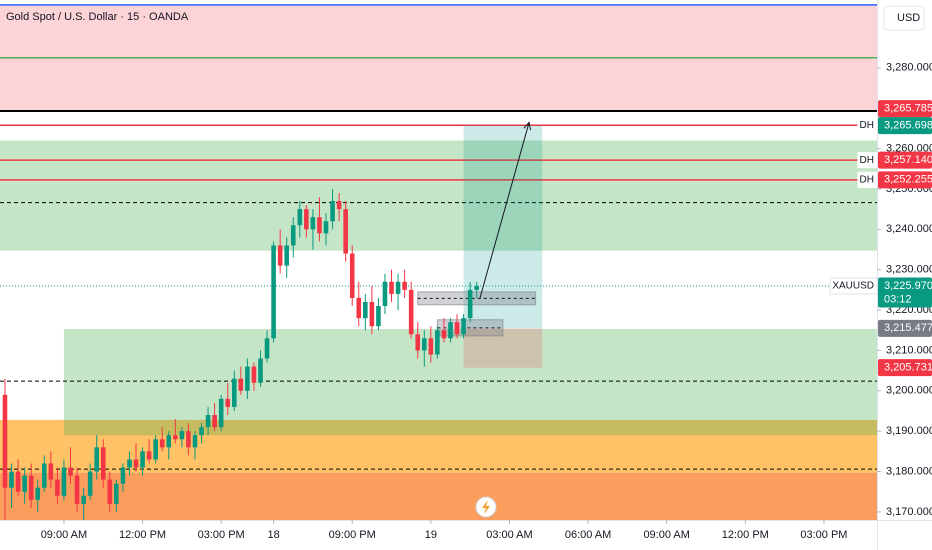  Describe the element at coordinates (486, 507) in the screenshot. I see `lightning-icon` at that location.